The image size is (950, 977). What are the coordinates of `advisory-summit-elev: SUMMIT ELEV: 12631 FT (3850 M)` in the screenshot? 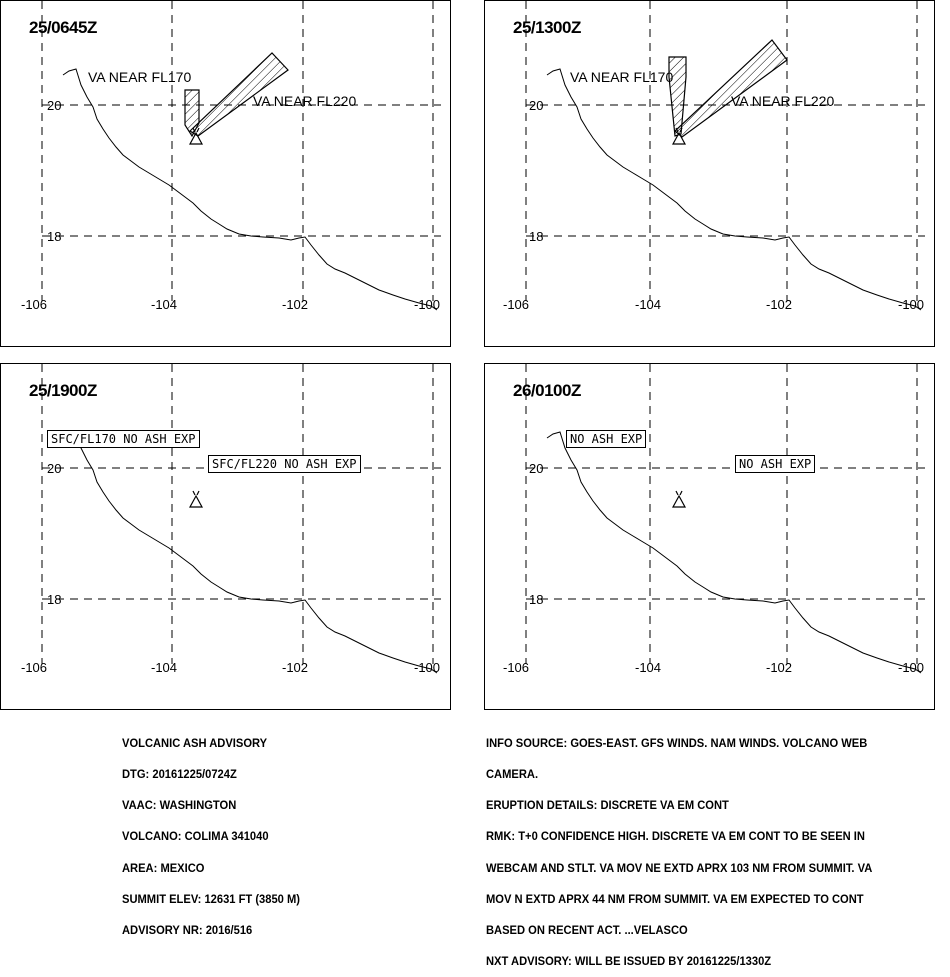 It's located at (211, 898).